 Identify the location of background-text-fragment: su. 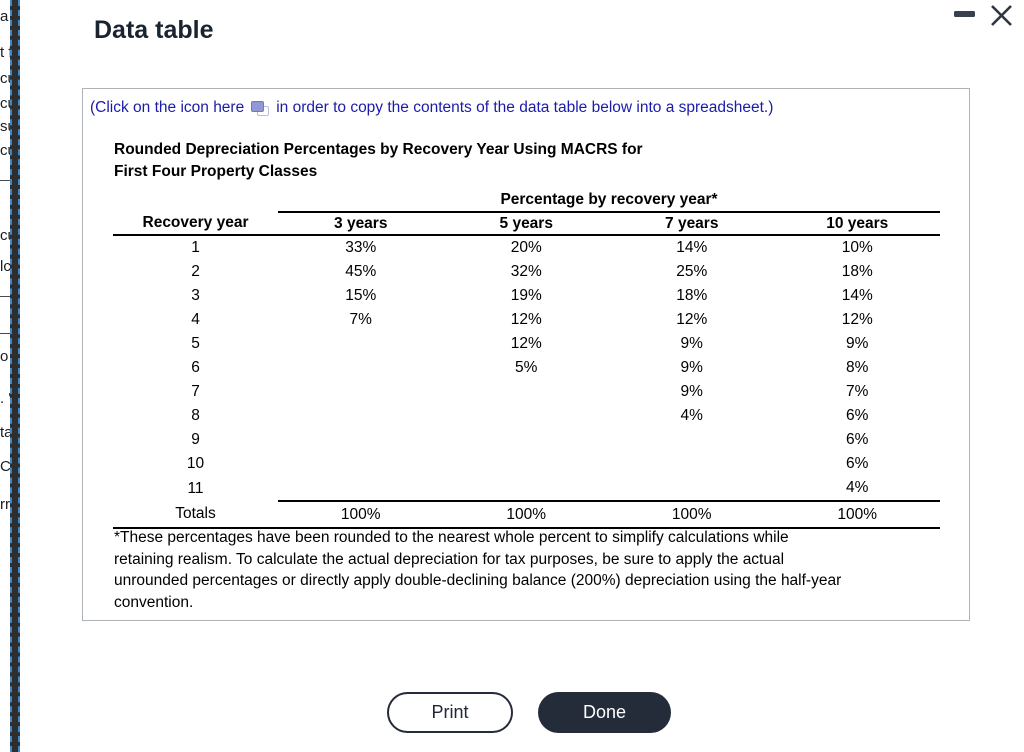
(5, 126).